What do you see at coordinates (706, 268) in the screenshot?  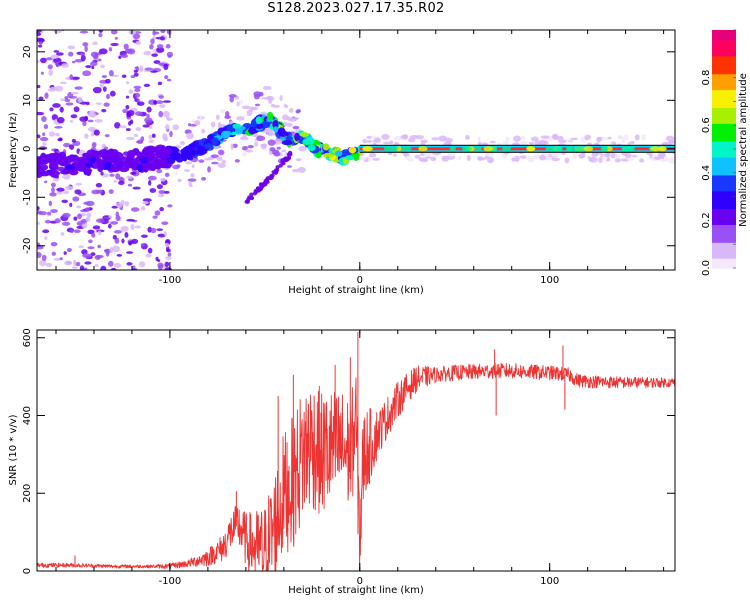 I see `colorbar-tick-label: 0.0` at bounding box center [706, 268].